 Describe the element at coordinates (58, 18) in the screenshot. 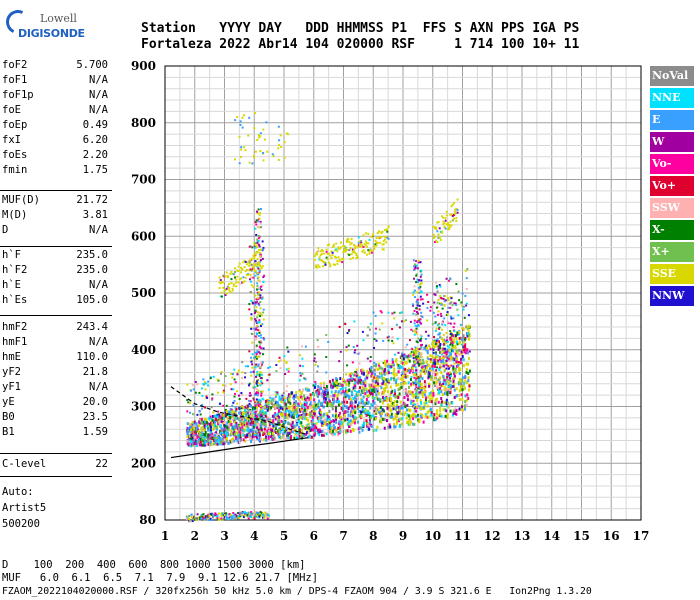

I see `logo-line1: Lowell` at that location.